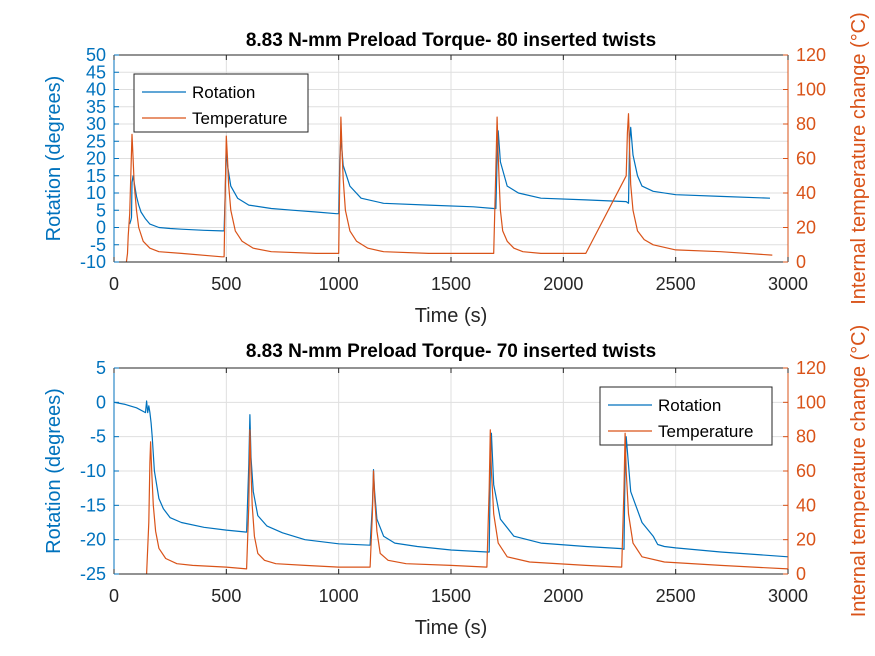 This screenshot has height=656, width=875. What do you see at coordinates (96, 55) in the screenshot?
I see `y-tick-label-left: 50` at bounding box center [96, 55].